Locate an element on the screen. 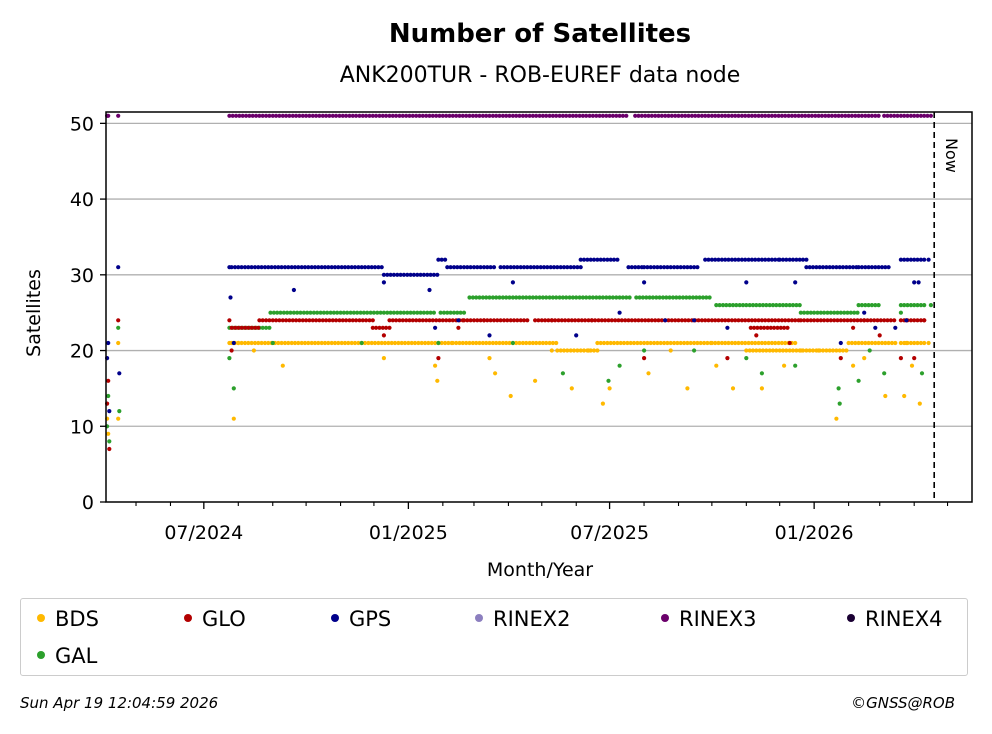  x-tick-label: 07/2024 is located at coordinates (203, 533).